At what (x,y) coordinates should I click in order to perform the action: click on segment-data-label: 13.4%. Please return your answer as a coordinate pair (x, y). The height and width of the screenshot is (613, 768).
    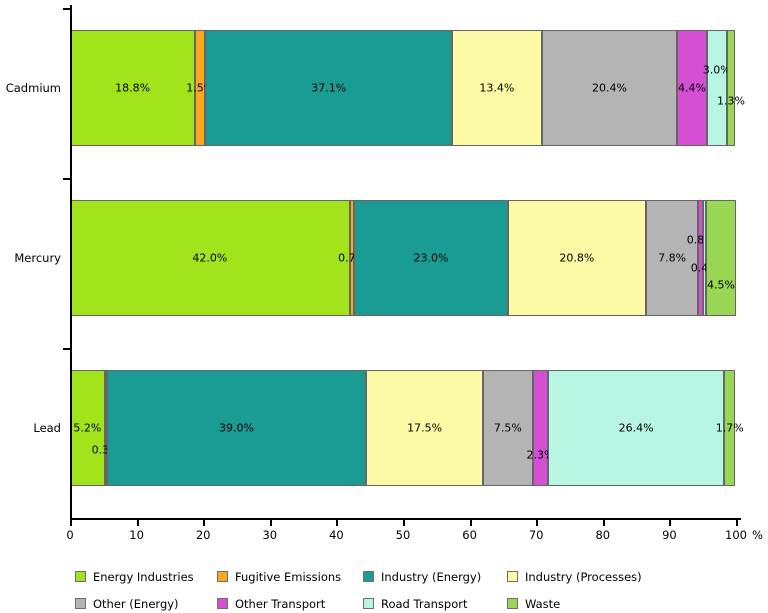
    Looking at the image, I should click on (497, 88).